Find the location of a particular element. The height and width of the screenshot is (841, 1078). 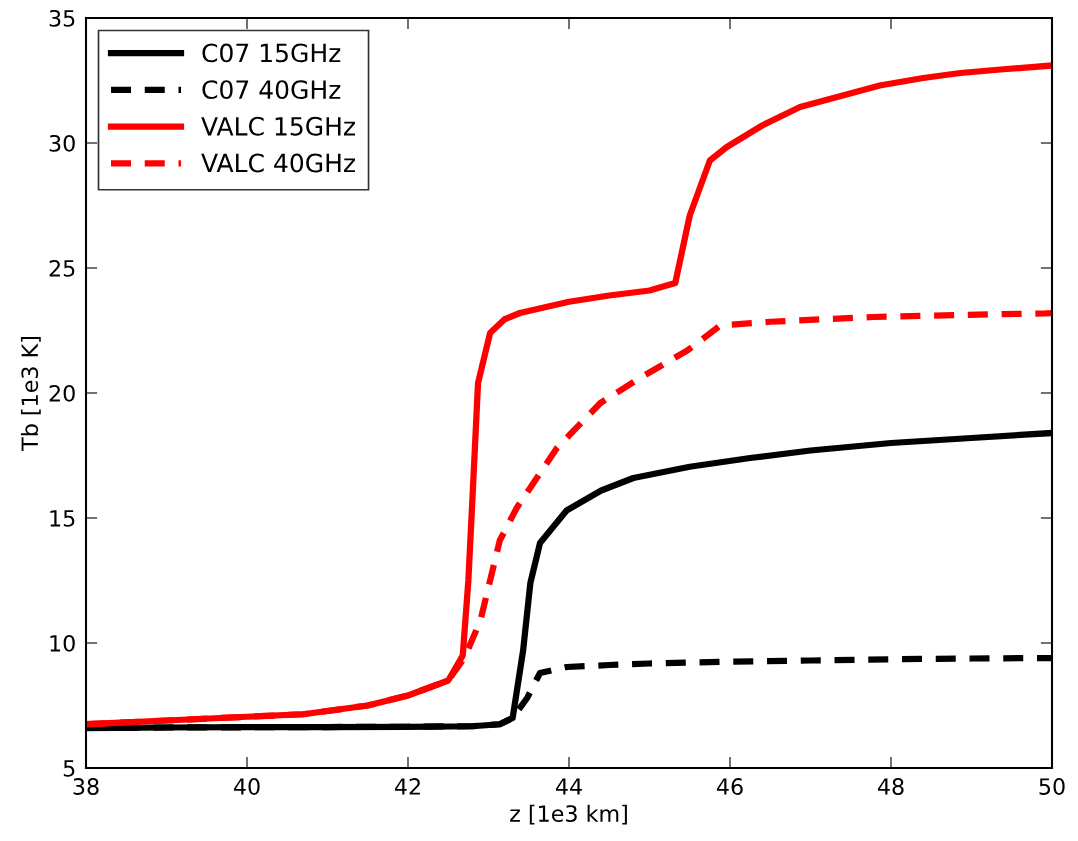

x-tick-label: 42 is located at coordinates (407, 786).